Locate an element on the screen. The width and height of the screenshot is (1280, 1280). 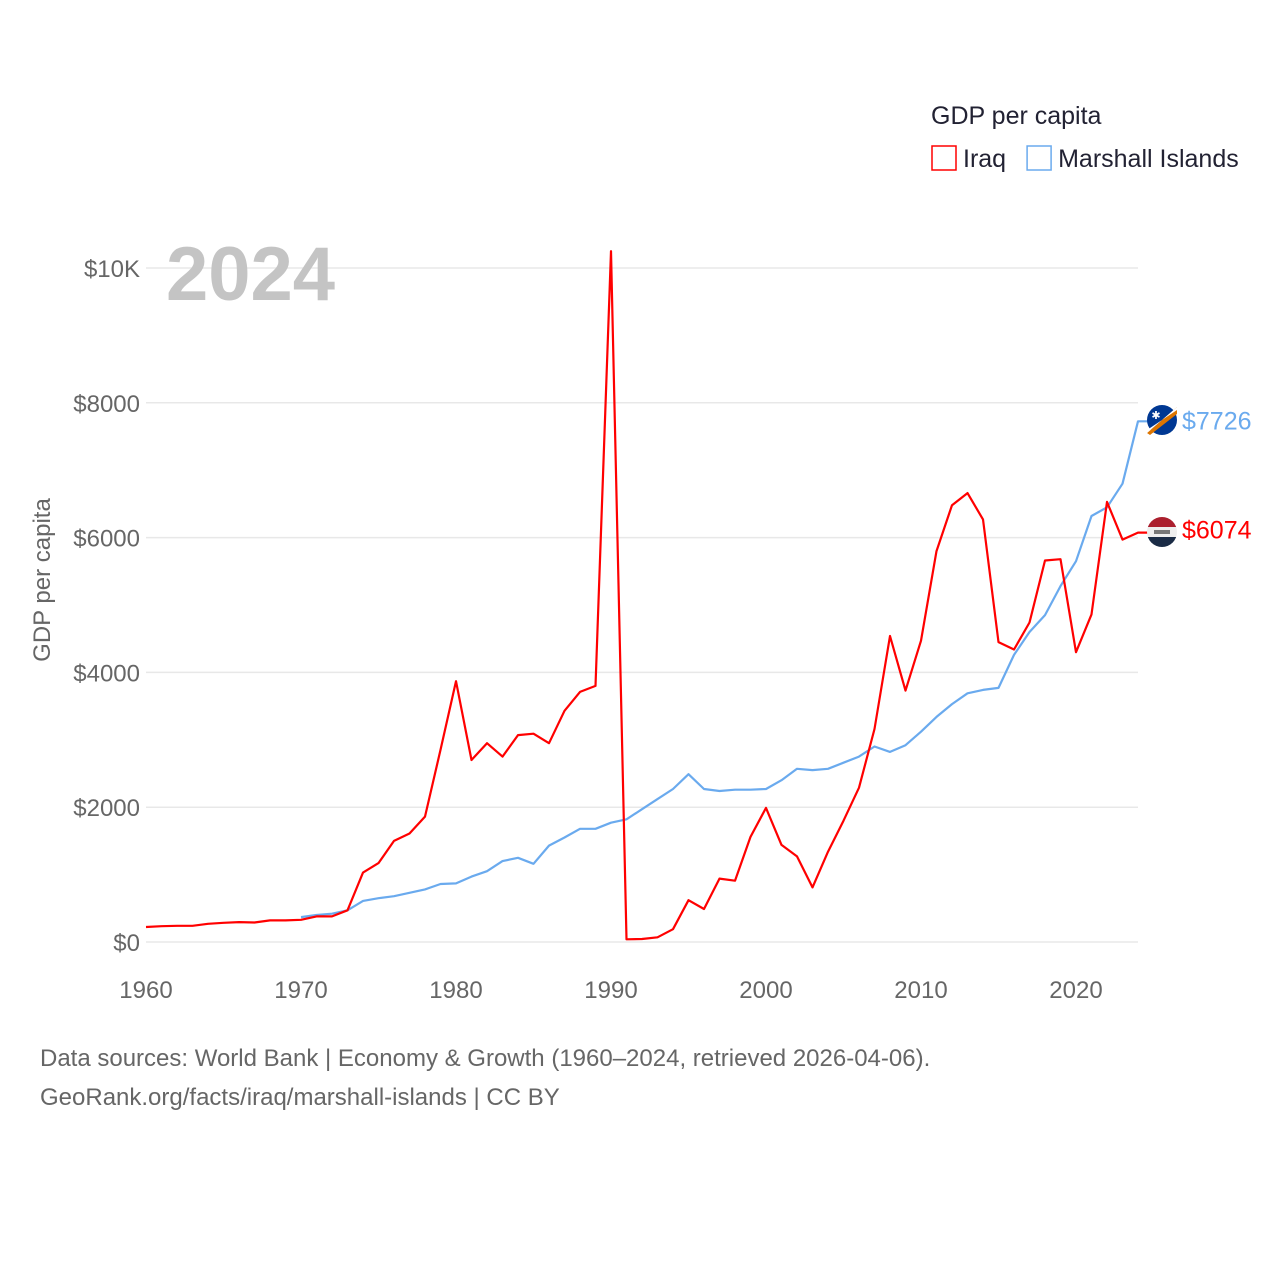
end-value-label: $7726 is located at coordinates (1217, 421).